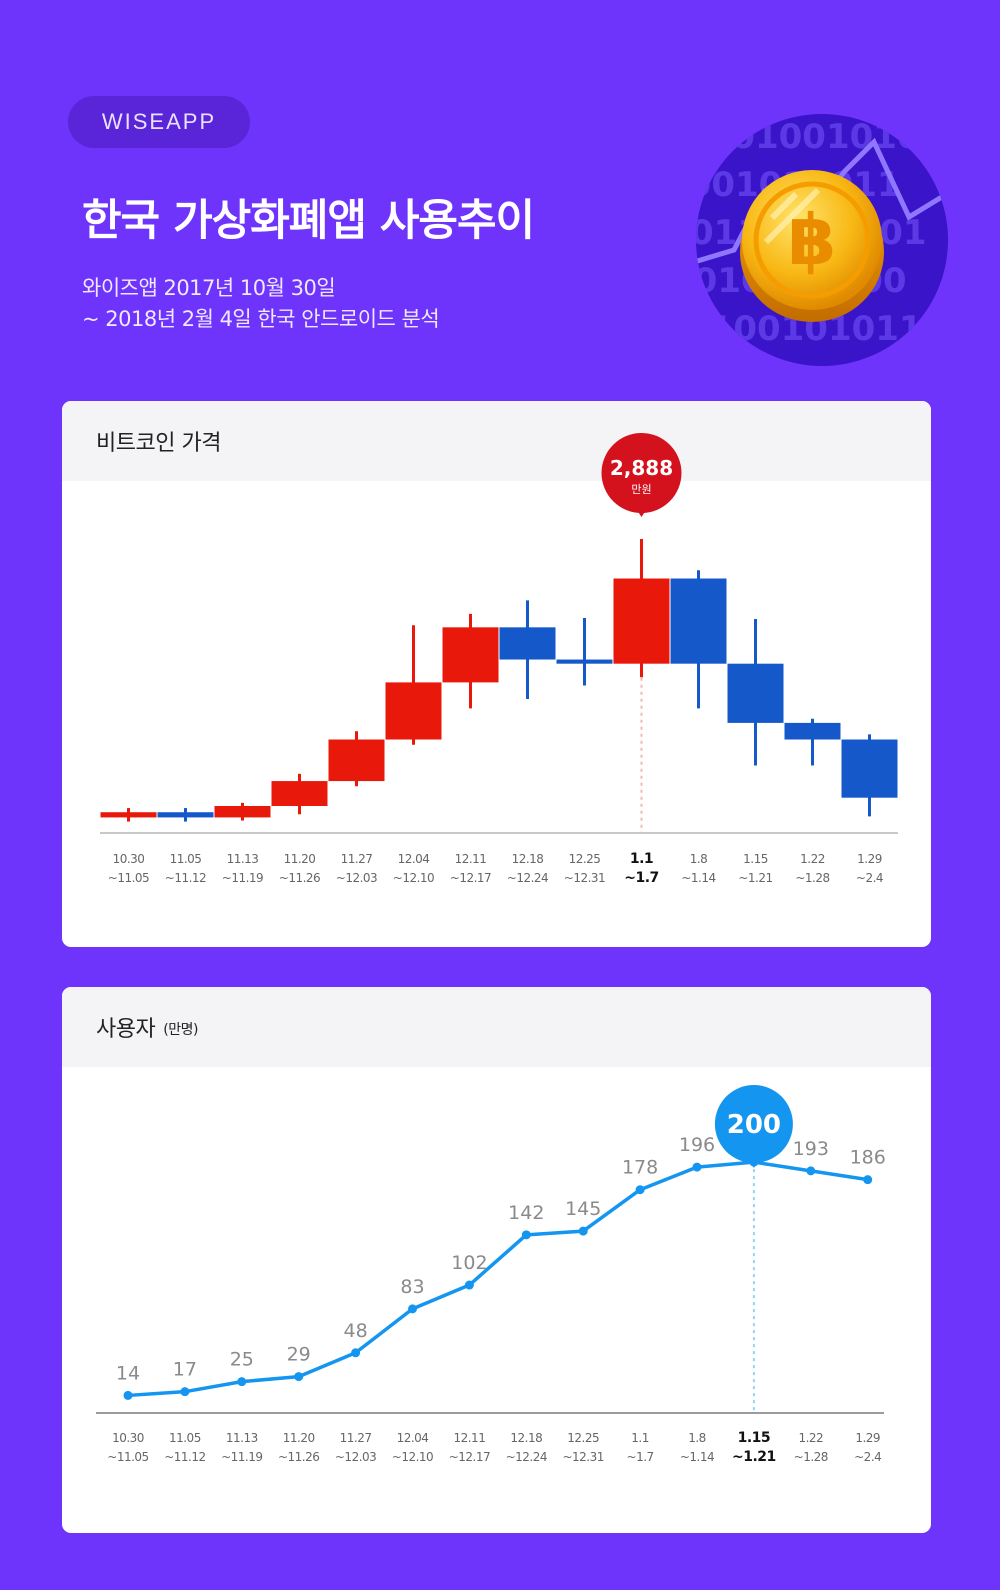  What do you see at coordinates (698, 878) in the screenshot?
I see `x-tick-label: ~1.14` at bounding box center [698, 878].